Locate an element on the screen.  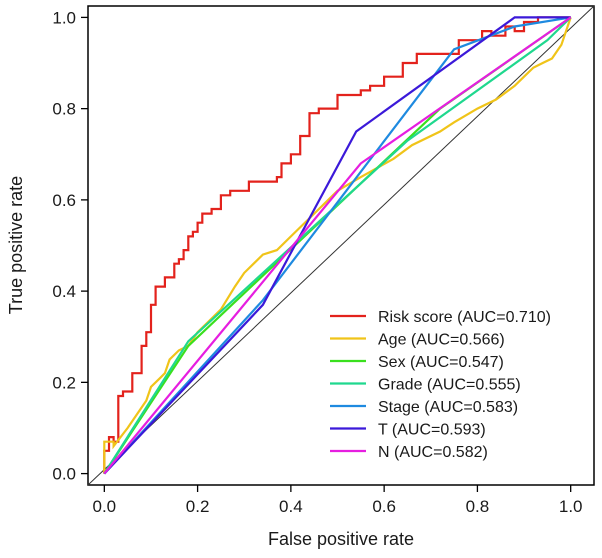
y-tick-label: 0.4 is located at coordinates (64, 291).